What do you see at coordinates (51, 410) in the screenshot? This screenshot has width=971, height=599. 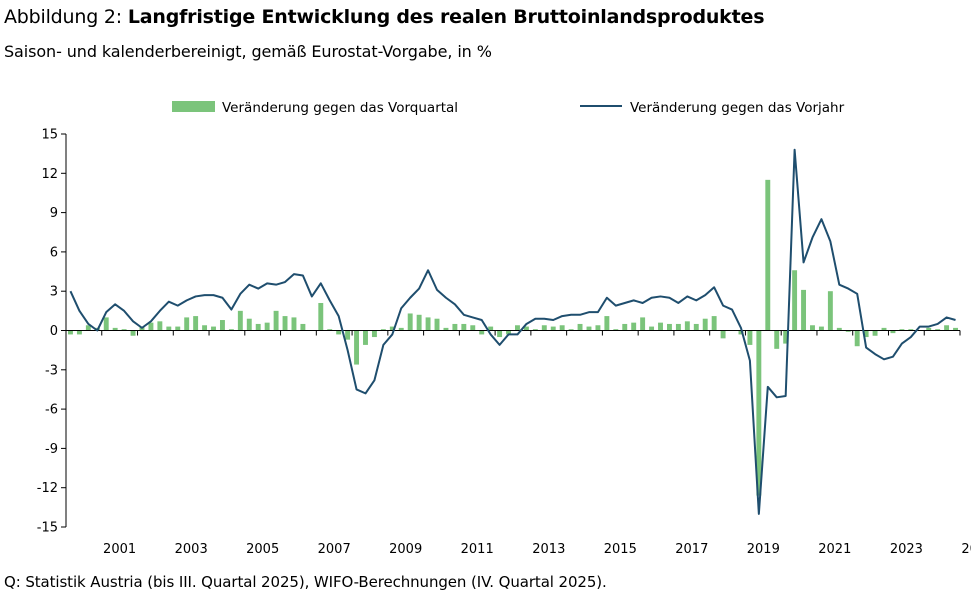 I see `y-tick-label: -6` at bounding box center [51, 410].